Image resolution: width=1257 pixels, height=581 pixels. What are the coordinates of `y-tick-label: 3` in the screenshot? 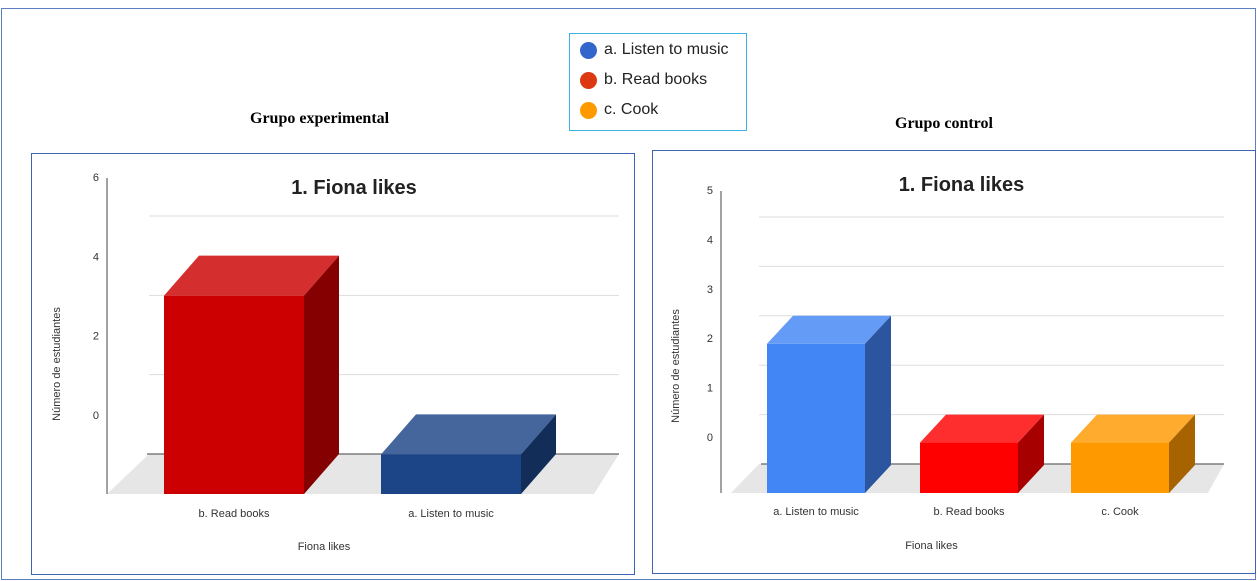 It's located at (710, 290).